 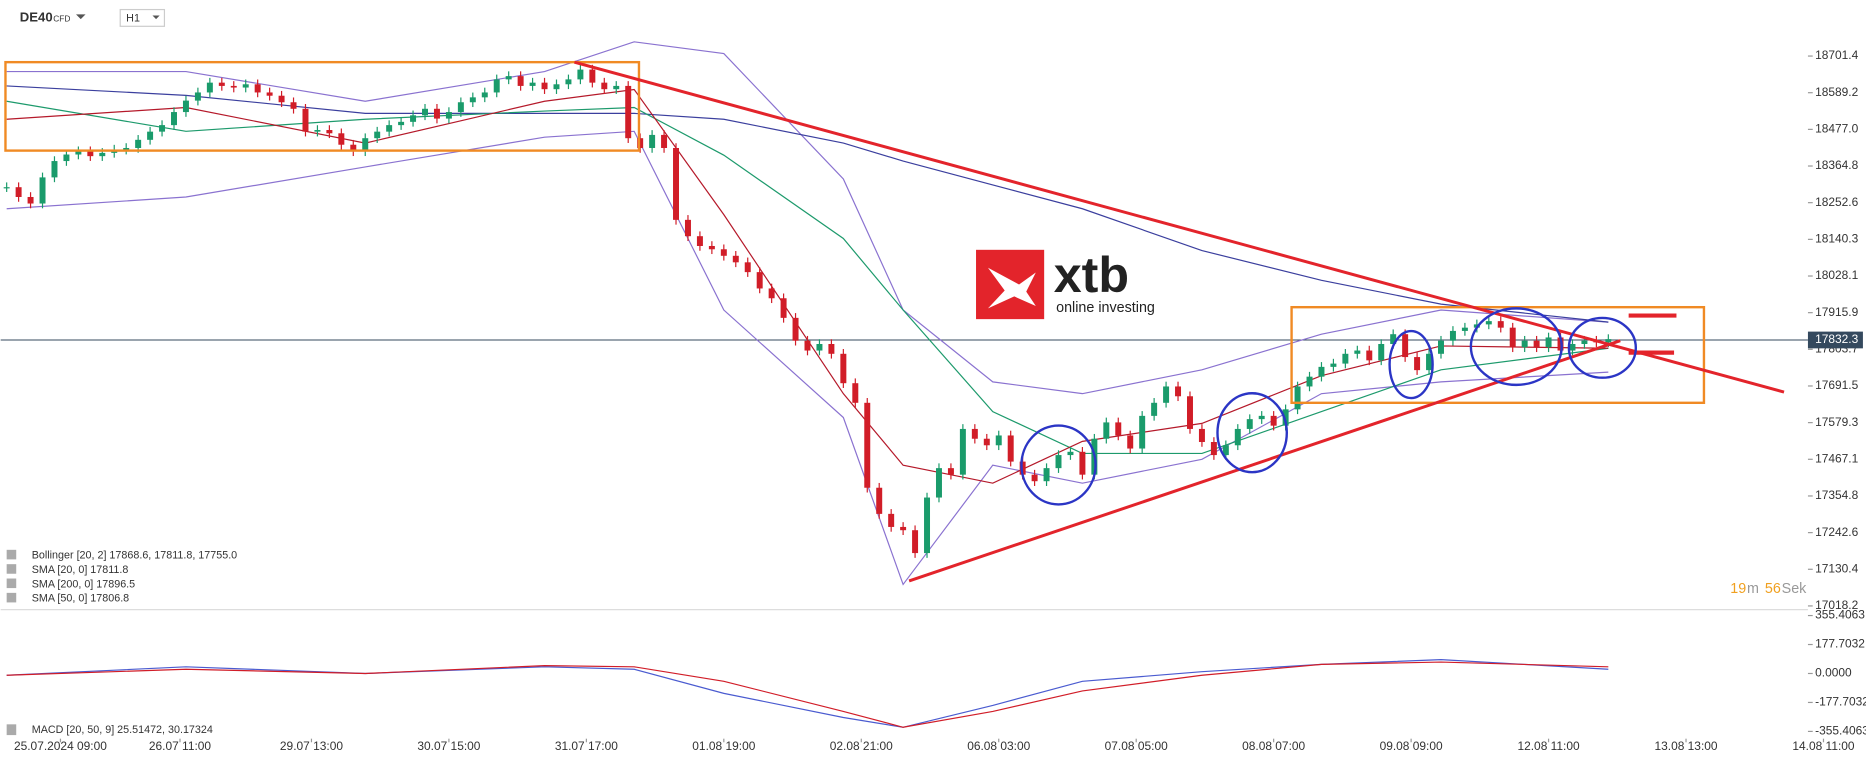 I want to click on timeframe-select, so click(x=142, y=17).